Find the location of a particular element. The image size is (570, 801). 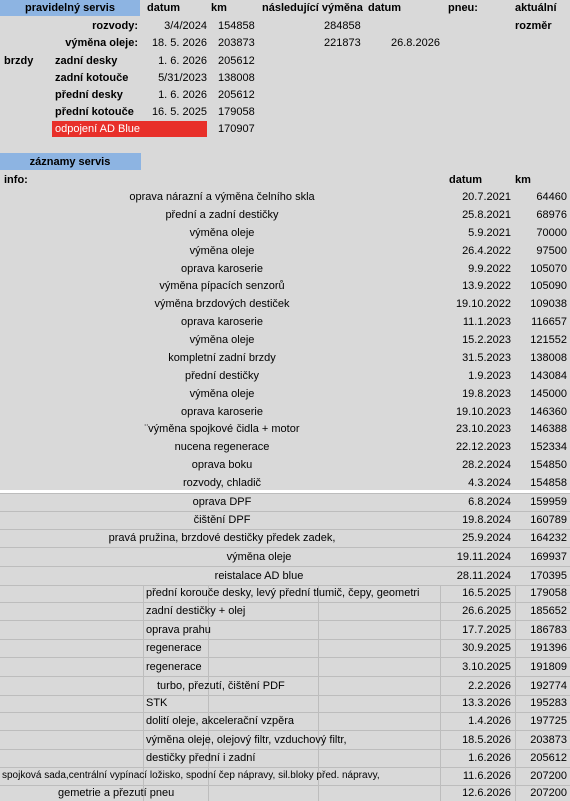

date-cell: 30.9.2025 is located at coordinates (486, 648).